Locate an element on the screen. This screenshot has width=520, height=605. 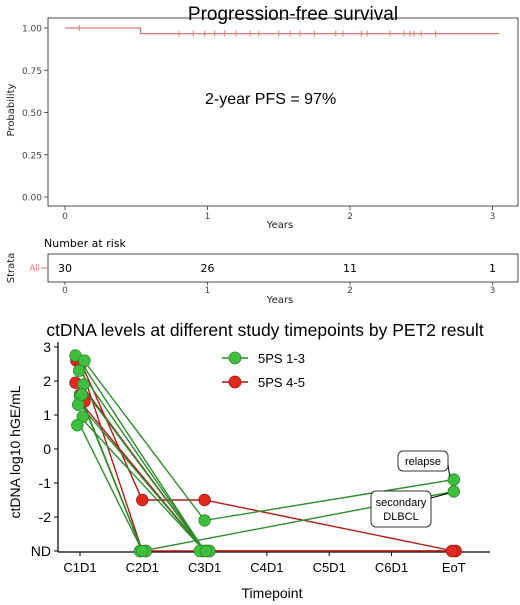
risk-x-tick-label: 0 is located at coordinates (65, 291).